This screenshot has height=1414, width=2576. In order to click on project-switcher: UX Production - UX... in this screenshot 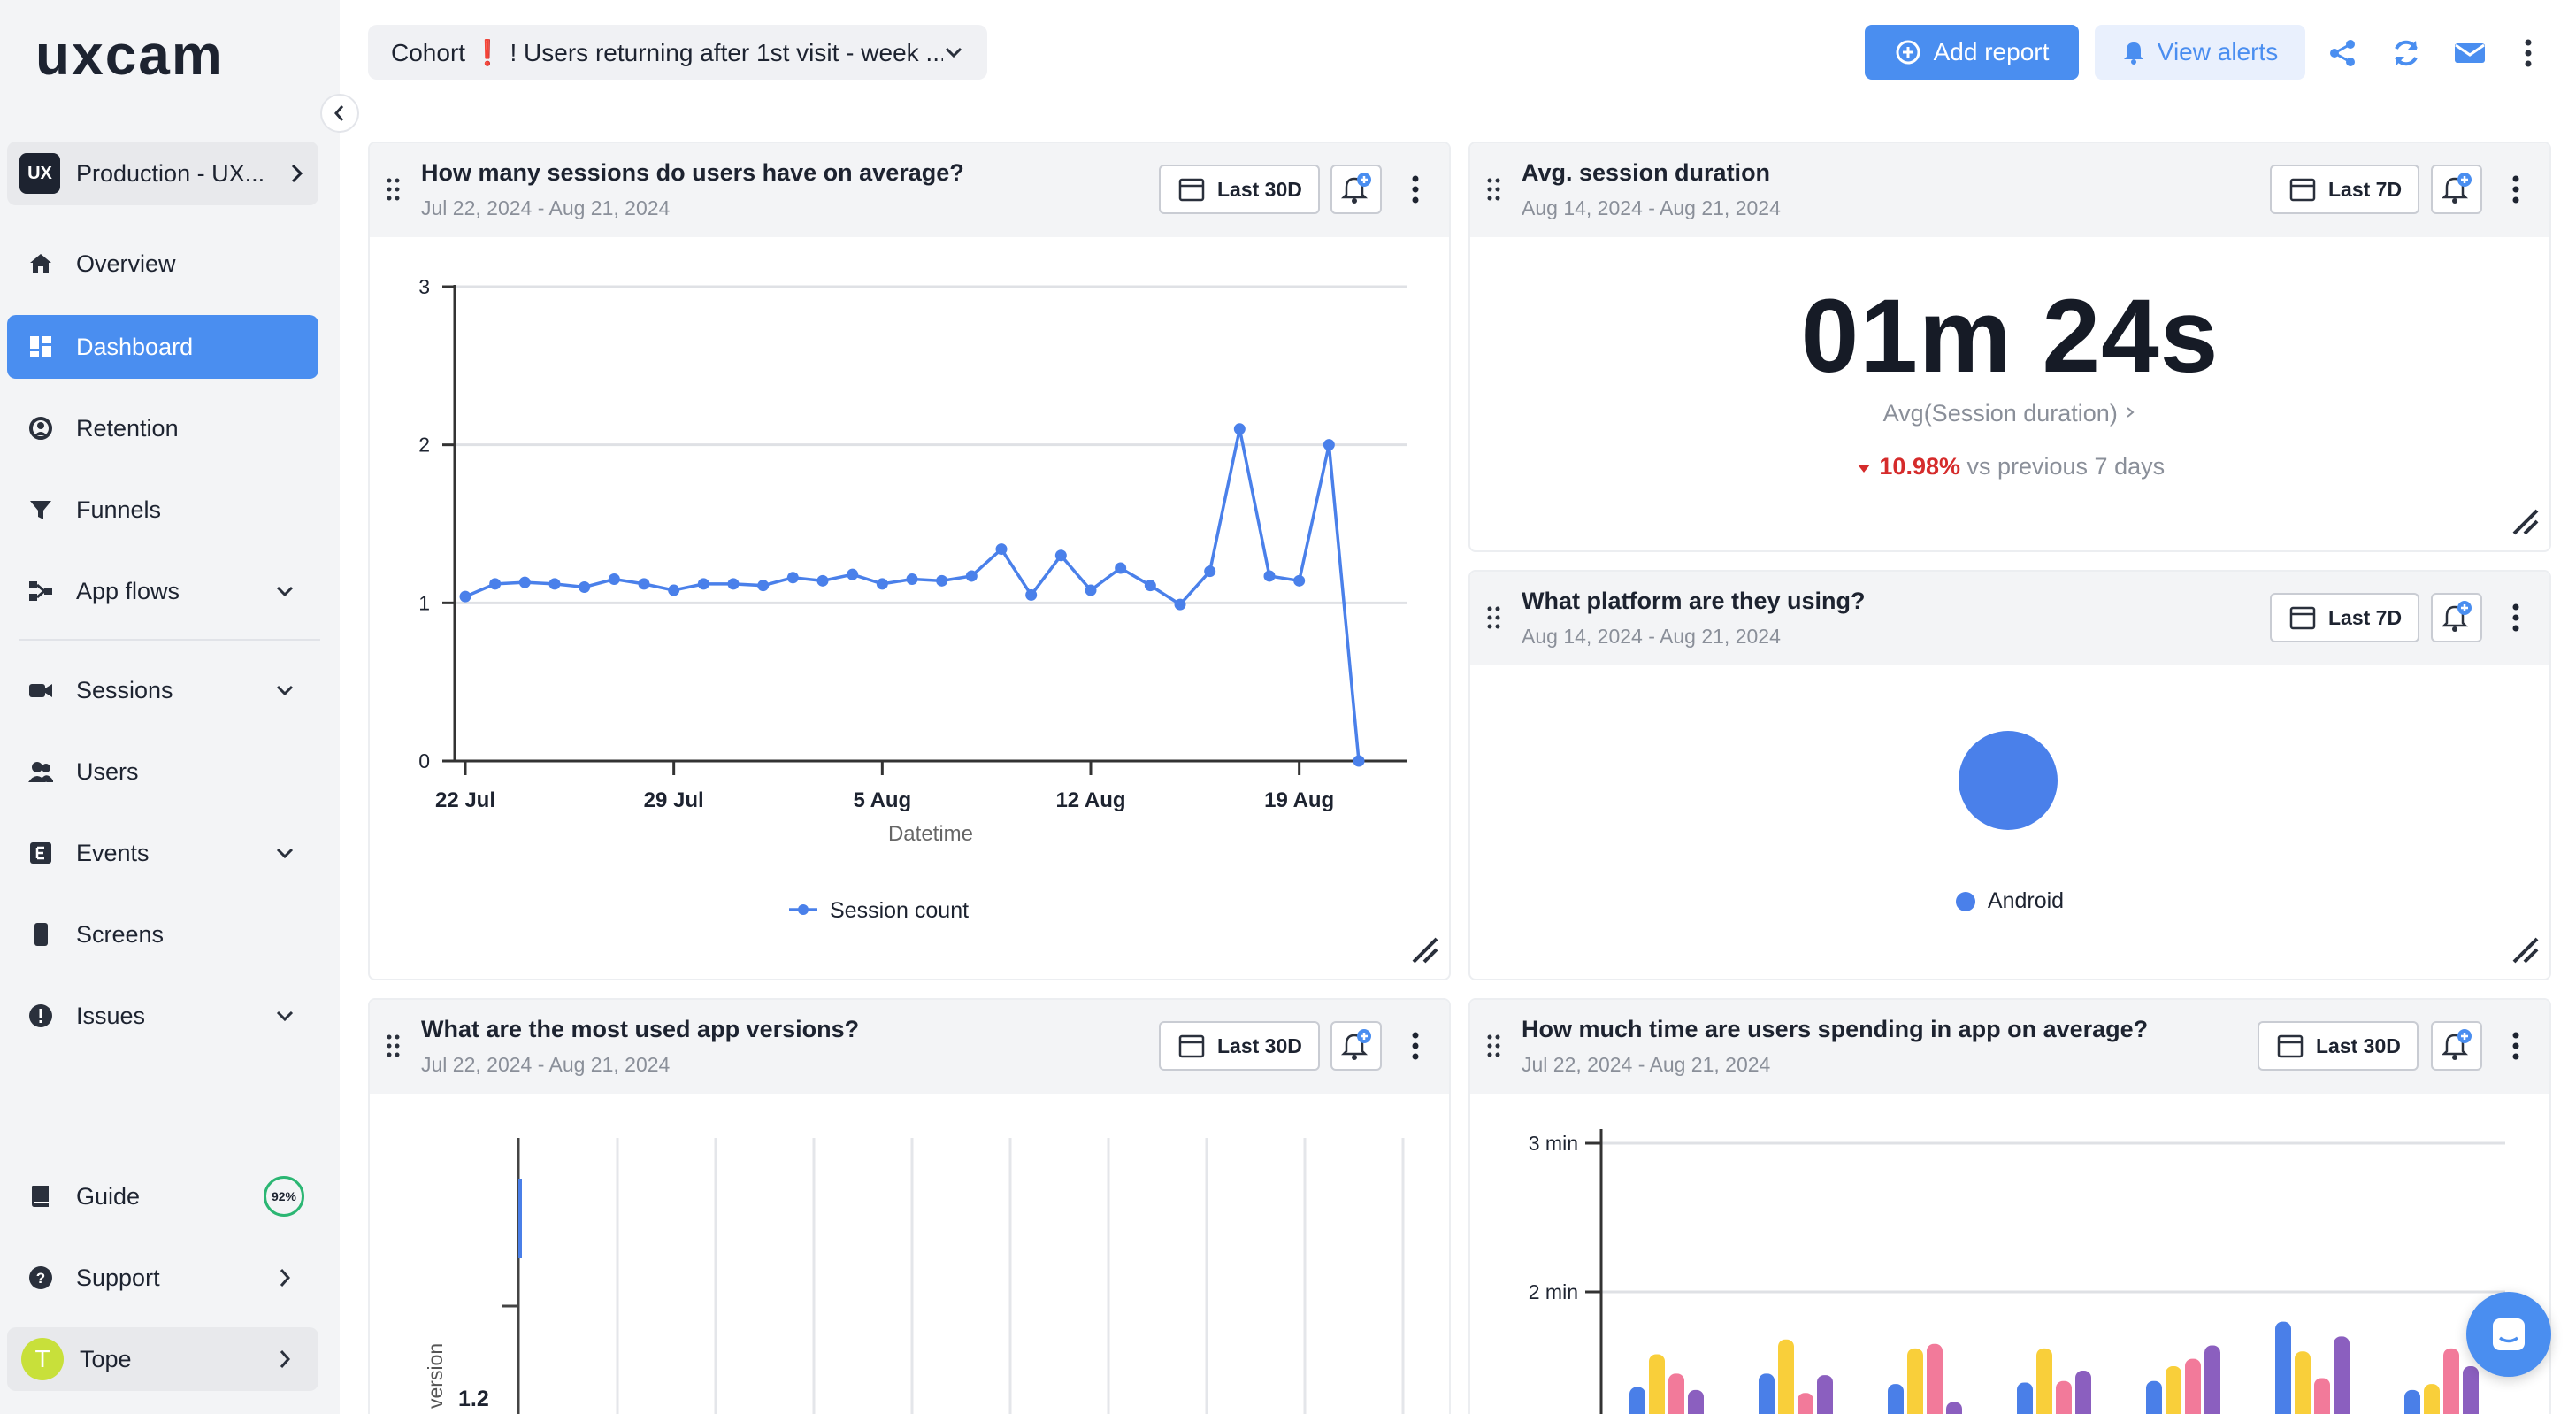, I will do `click(162, 173)`.